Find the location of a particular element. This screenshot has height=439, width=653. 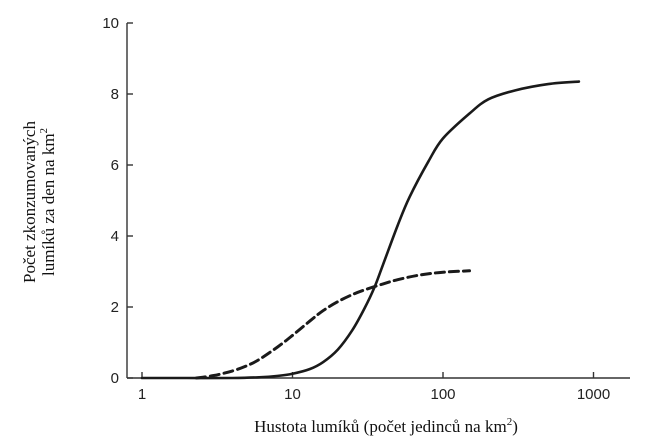

x-axis-title-sup: 2 is located at coordinates (510, 422).